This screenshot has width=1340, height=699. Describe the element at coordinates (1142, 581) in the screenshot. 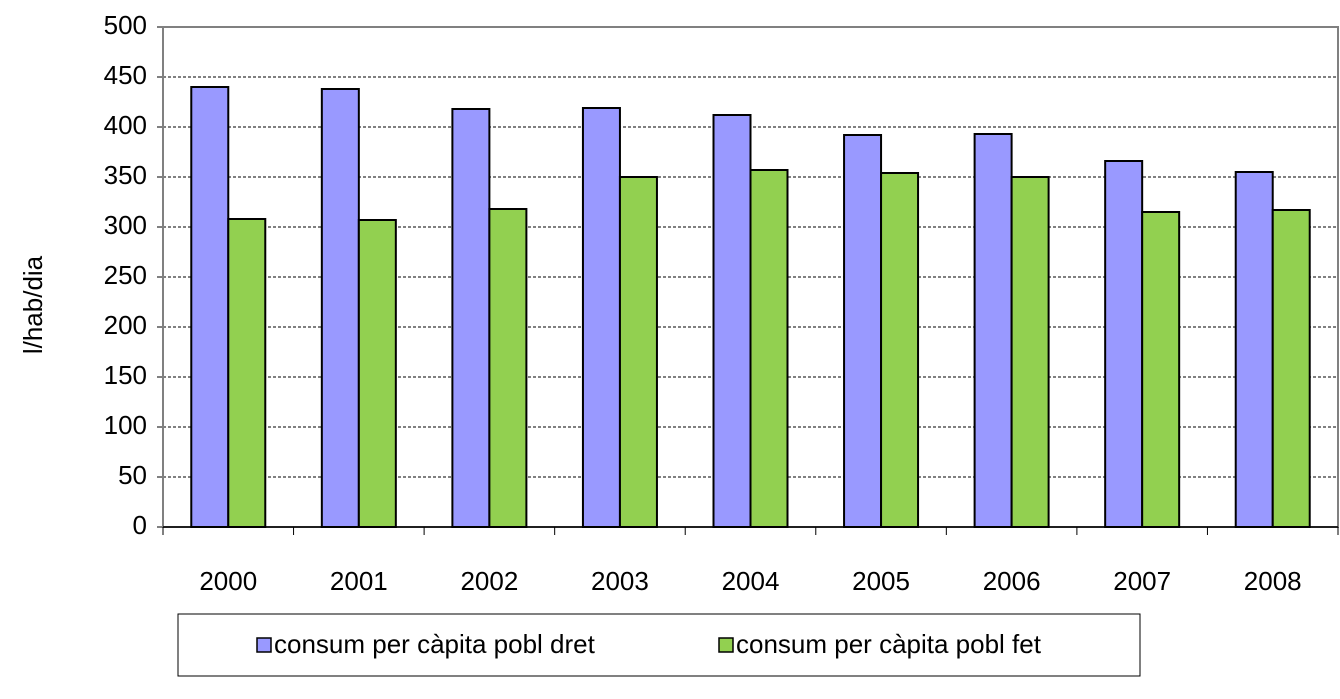

I see `x-tick-label: 2007` at that location.